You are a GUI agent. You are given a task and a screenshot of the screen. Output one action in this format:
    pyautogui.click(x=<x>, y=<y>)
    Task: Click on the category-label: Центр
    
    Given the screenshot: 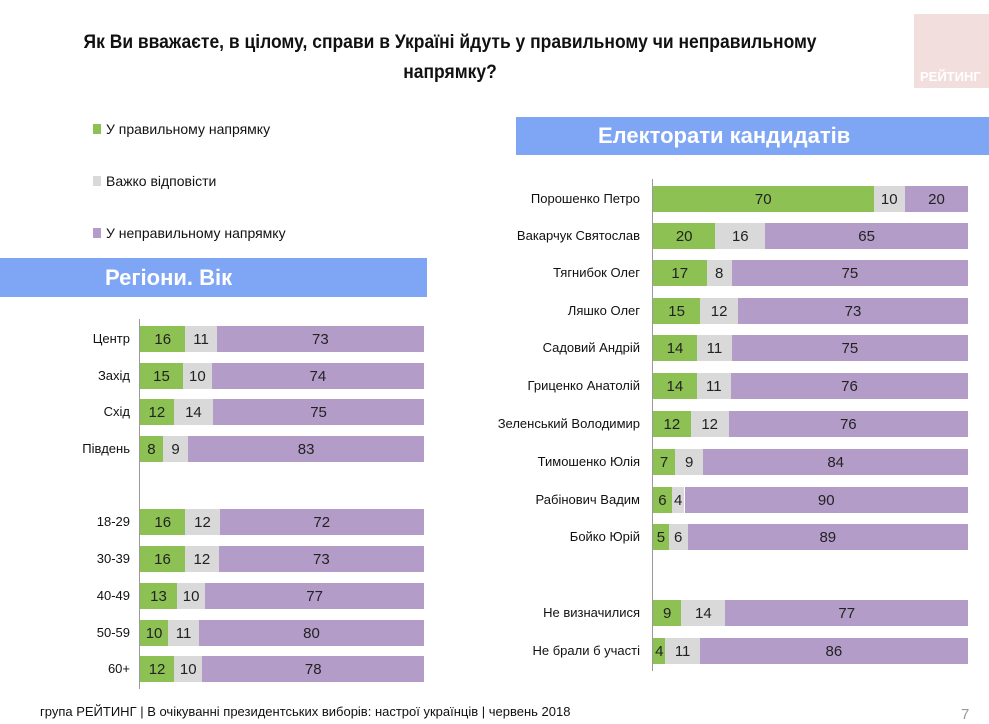 What is the action you would take?
    pyautogui.click(x=111, y=338)
    